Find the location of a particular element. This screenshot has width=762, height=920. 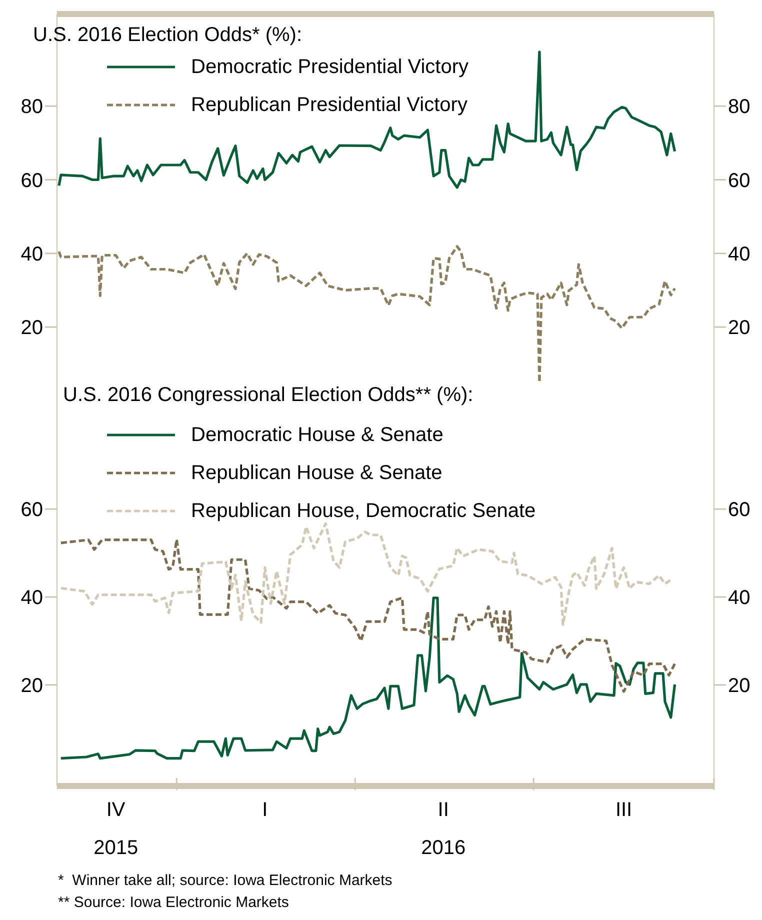

x-tick-label: III is located at coordinates (623, 810).